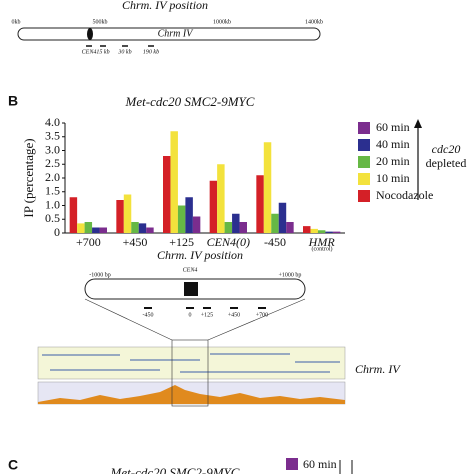 Image resolution: width=474 pixels, height=474 pixels. What do you see at coordinates (100, 22) in the screenshot?
I see `scale-label: 500kb` at bounding box center [100, 22].